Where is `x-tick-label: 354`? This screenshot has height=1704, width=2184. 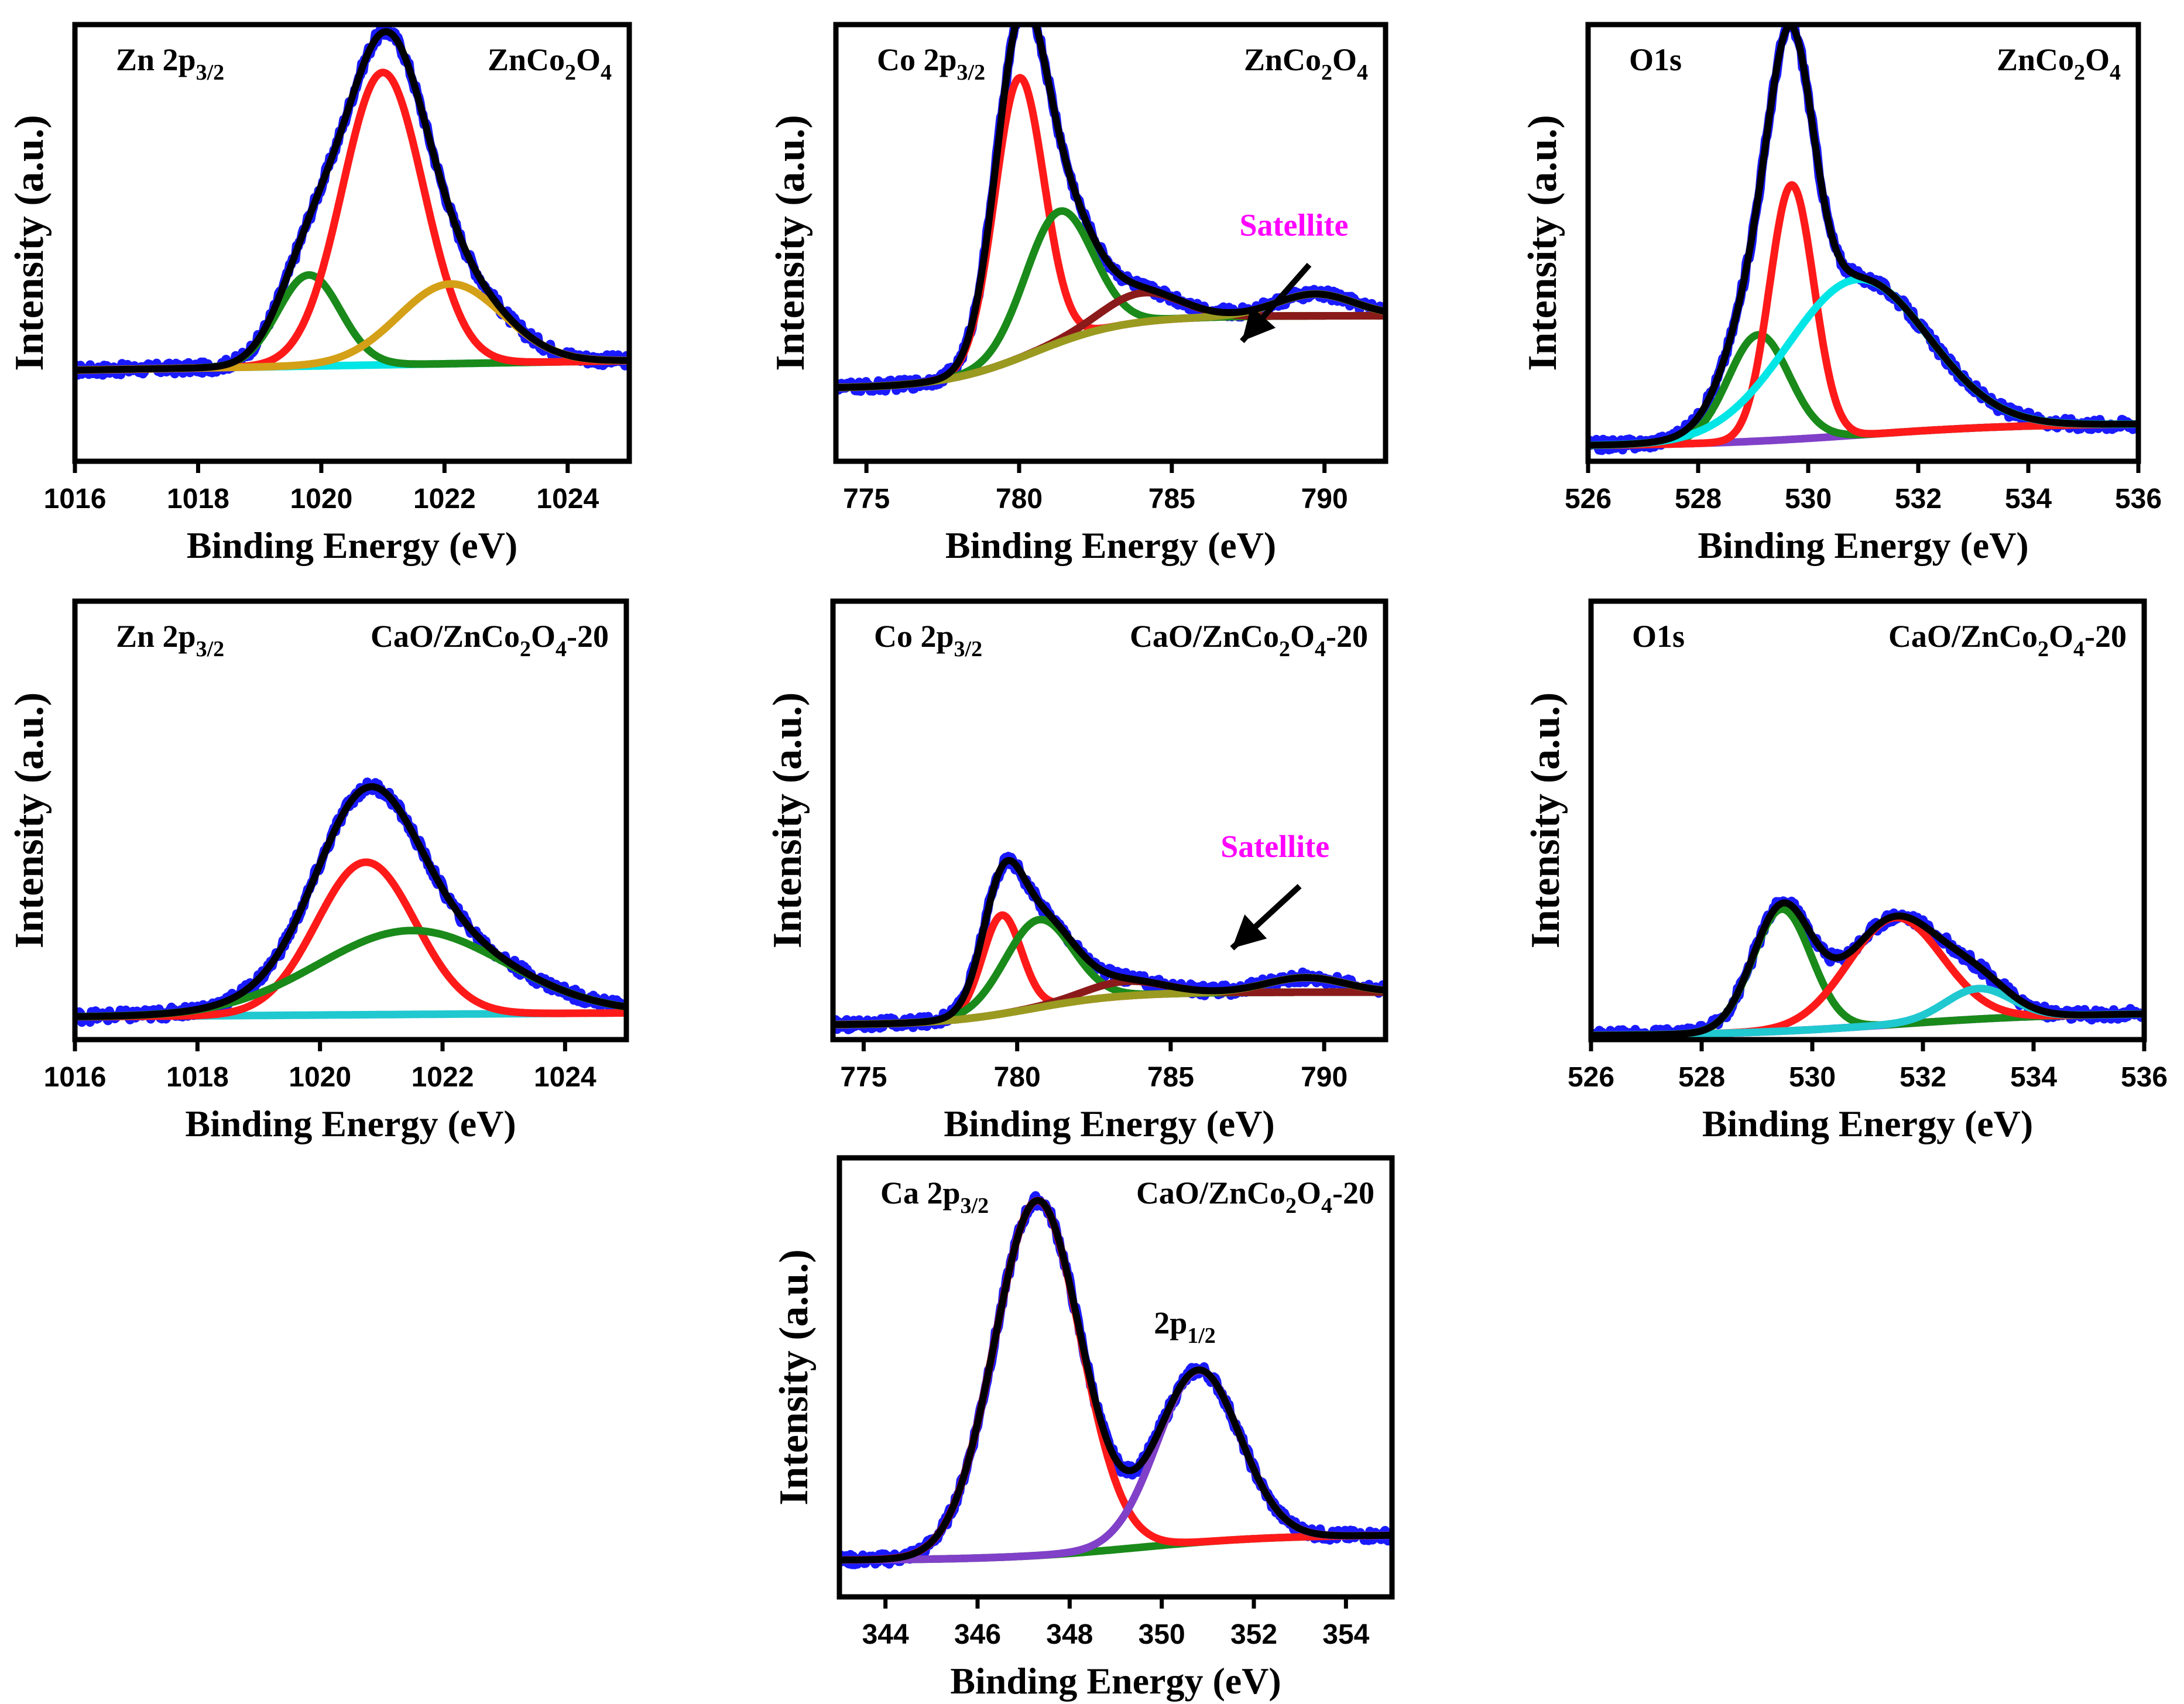
x-tick-label: 354 is located at coordinates (1345, 1634).